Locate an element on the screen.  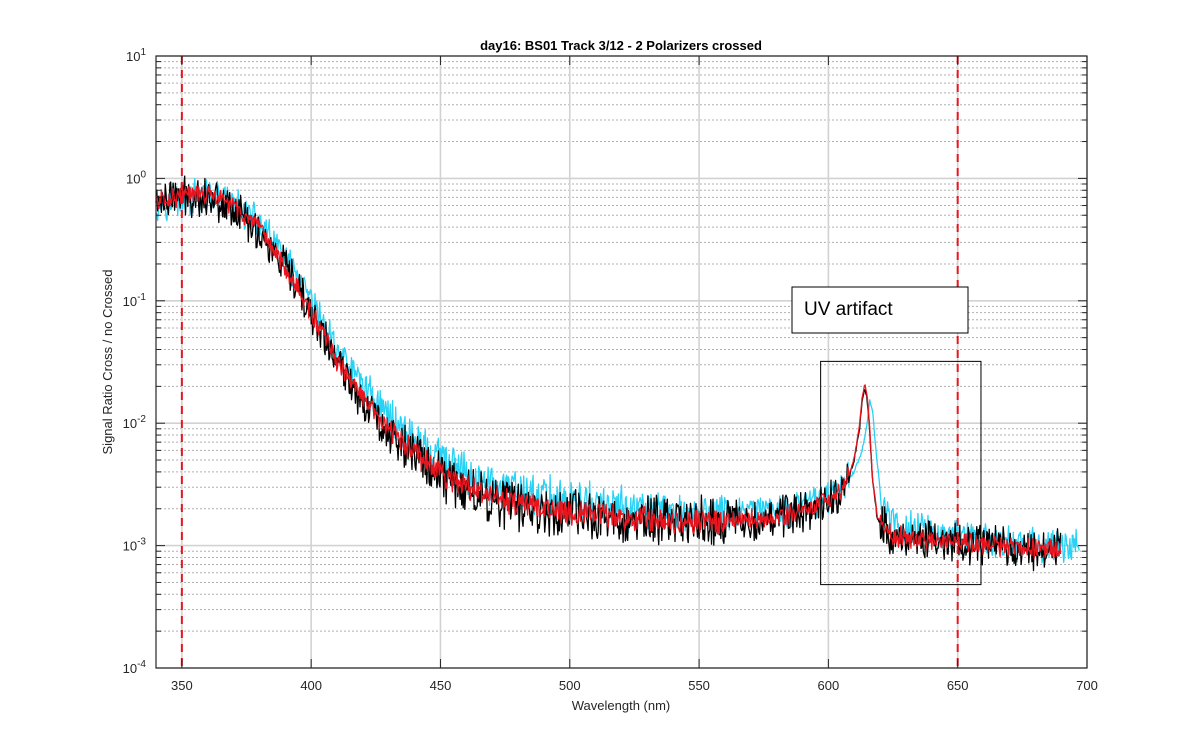
x-tick-label: 450 is located at coordinates (441, 685).